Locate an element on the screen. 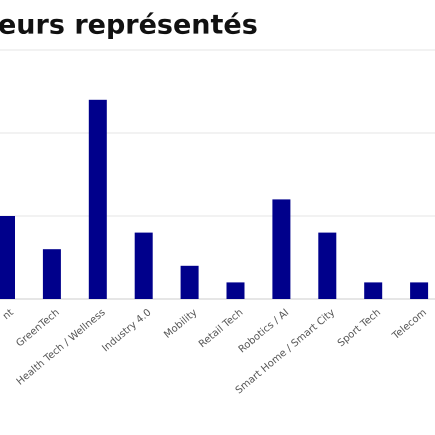  x-tick-label: Mobility is located at coordinates (180, 324).